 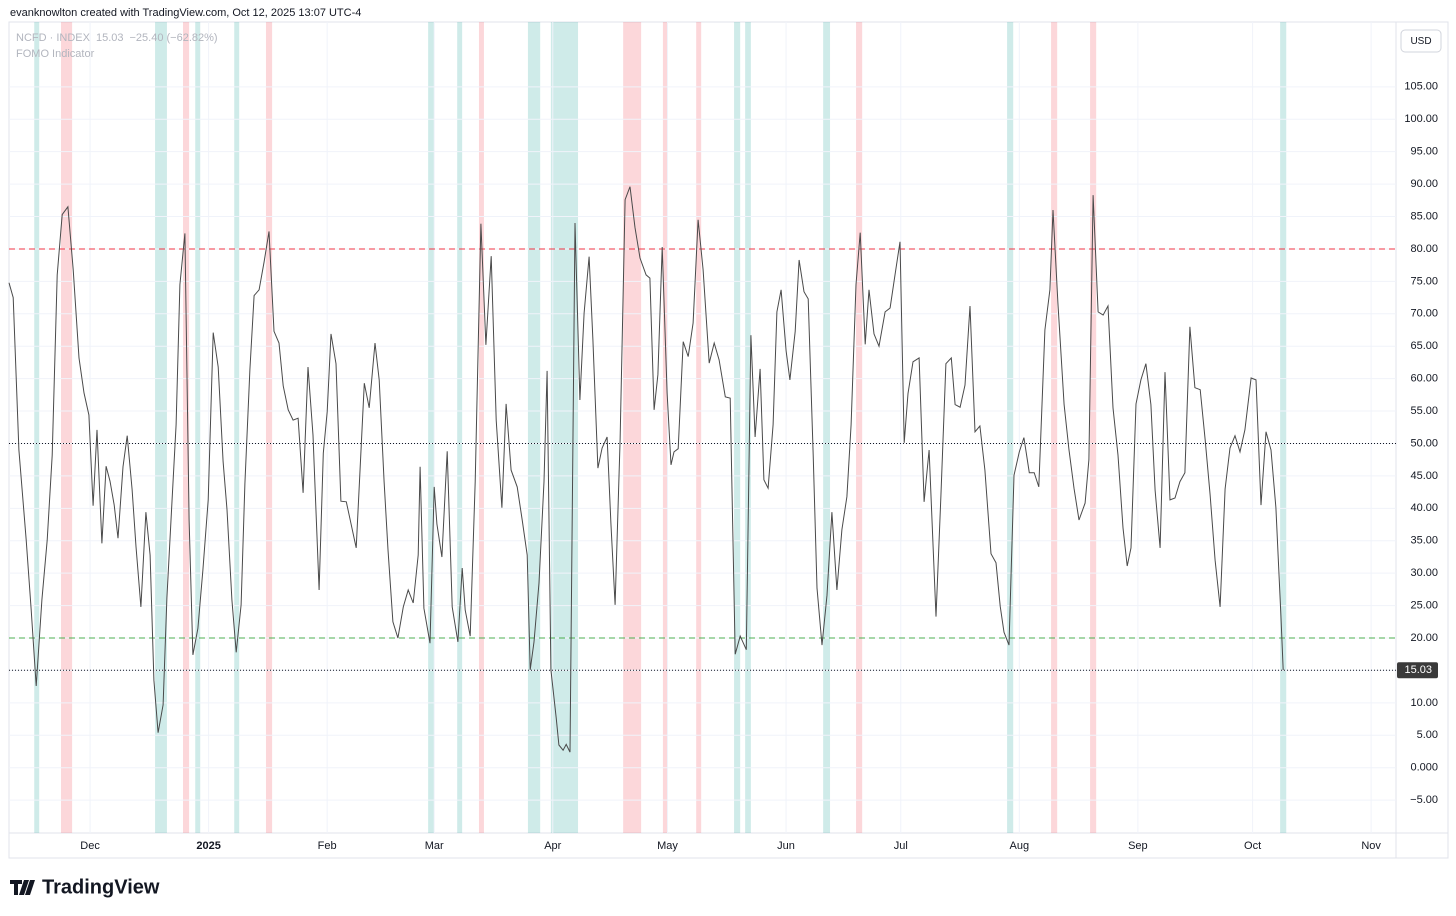 I want to click on x-tick-label: Apr, so click(x=552, y=846).